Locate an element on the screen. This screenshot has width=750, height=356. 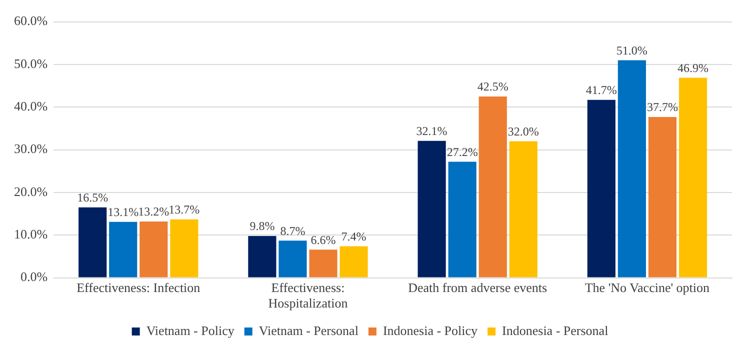
data-label: 8.7% is located at coordinates (293, 231).